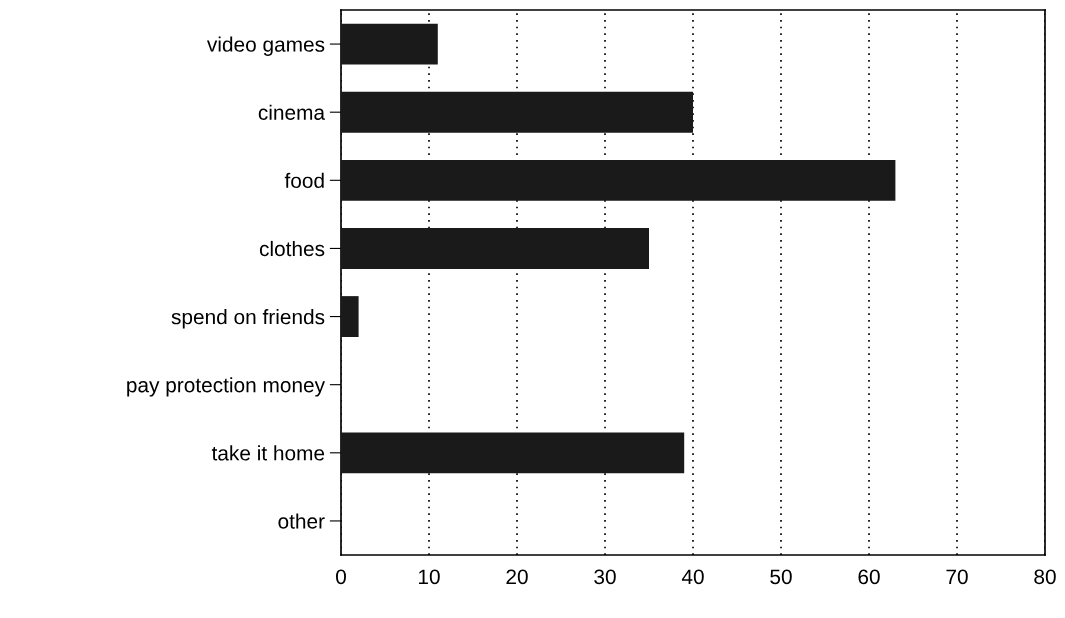 Image resolution: width=1065 pixels, height=618 pixels. What do you see at coordinates (292, 112) in the screenshot?
I see `y-tick-label: cinema` at bounding box center [292, 112].